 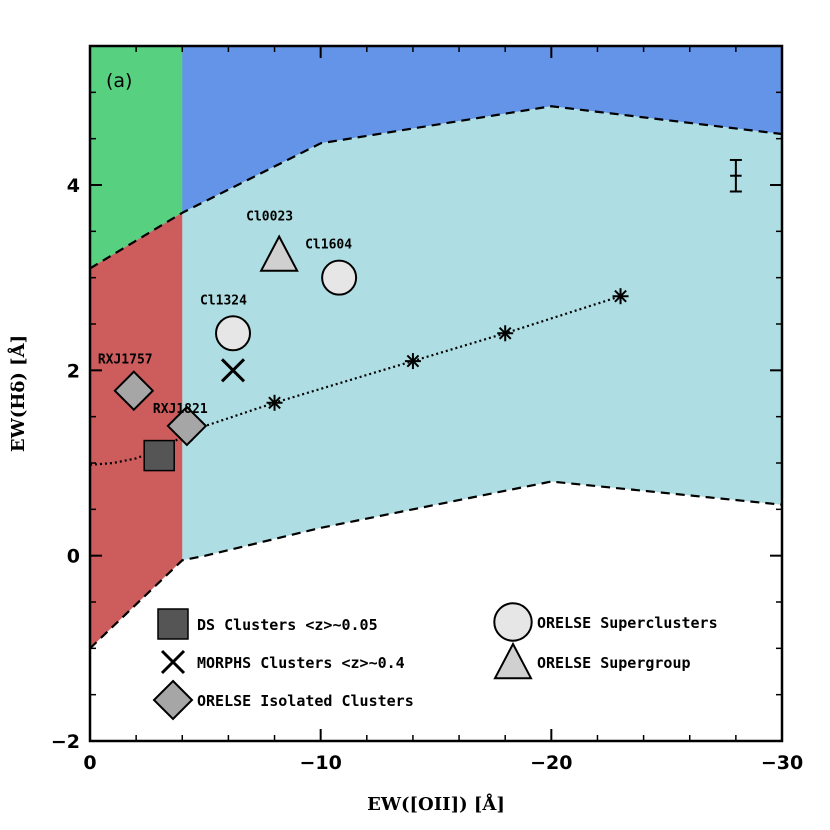 I want to click on legend-marker-diamond, so click(x=173, y=700).